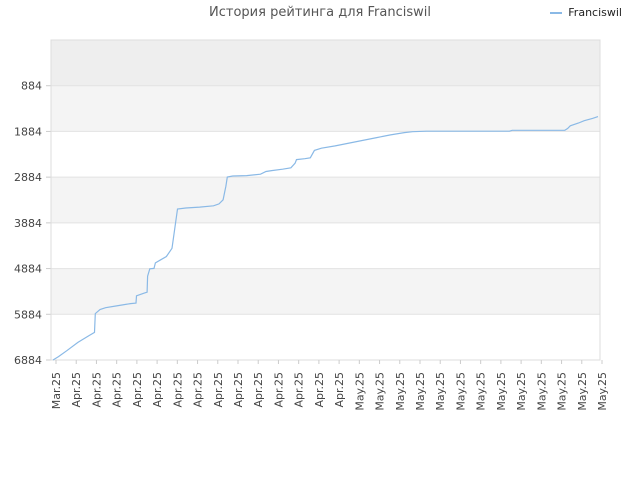 The width and height of the screenshot is (640, 480). What do you see at coordinates (28, 360) in the screenshot?
I see `y-tick-label: 6884` at bounding box center [28, 360].